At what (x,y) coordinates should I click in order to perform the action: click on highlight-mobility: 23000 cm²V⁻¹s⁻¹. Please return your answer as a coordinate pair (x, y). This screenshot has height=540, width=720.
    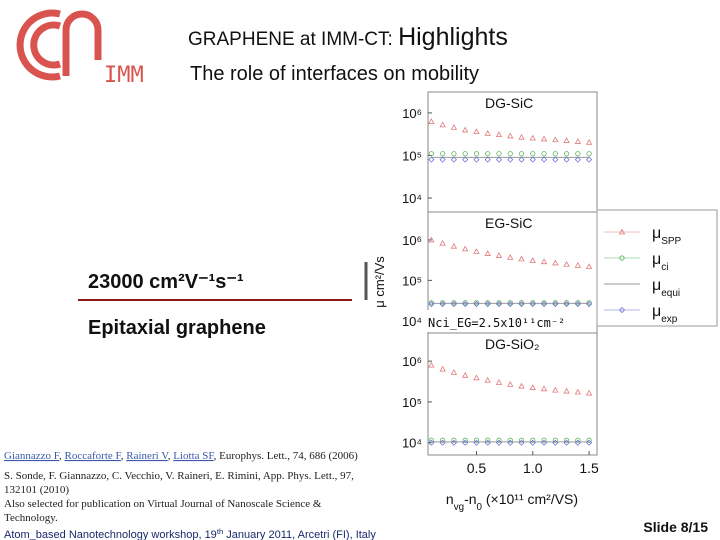
    Looking at the image, I should click on (166, 282).